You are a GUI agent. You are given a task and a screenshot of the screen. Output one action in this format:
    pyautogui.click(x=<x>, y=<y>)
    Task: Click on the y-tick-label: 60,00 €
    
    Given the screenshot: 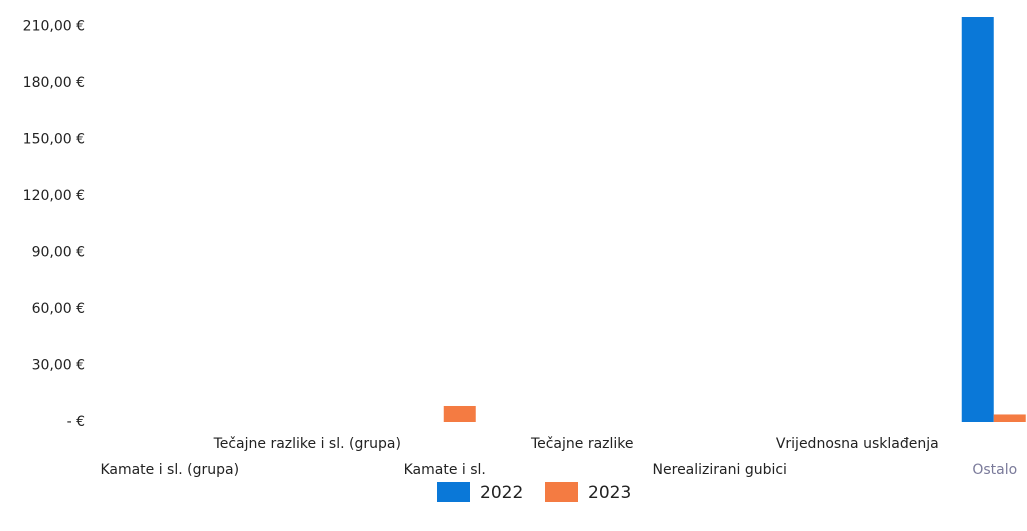 What is the action you would take?
    pyautogui.click(x=58, y=309)
    